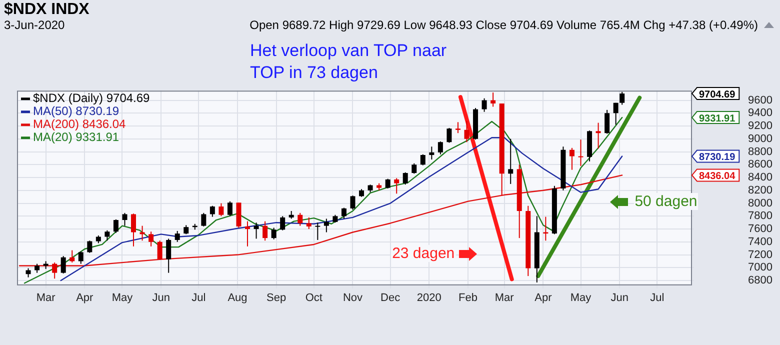  Describe the element at coordinates (276, 298) in the screenshot. I see `x-tick-label: Sep` at that location.